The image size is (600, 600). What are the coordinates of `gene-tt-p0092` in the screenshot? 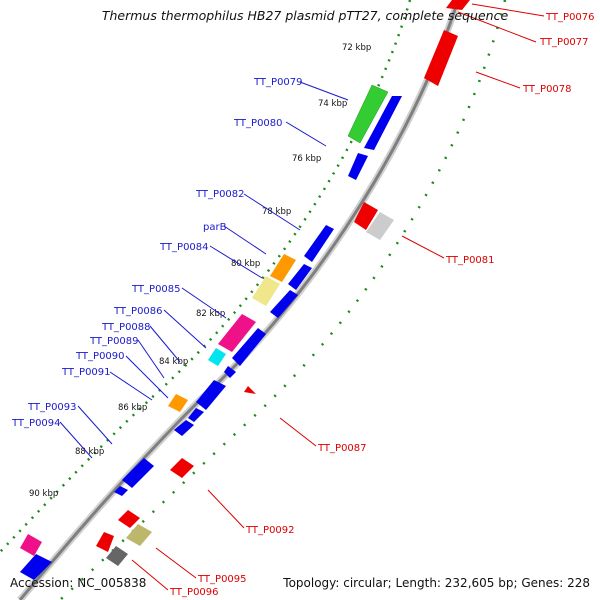 It's located at (182, 468).